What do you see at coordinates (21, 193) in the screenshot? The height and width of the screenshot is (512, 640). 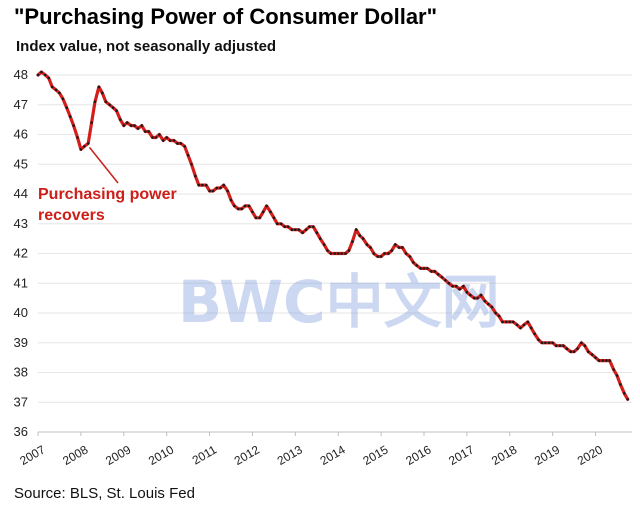 I see `y-tick-label: 44` at bounding box center [21, 193].